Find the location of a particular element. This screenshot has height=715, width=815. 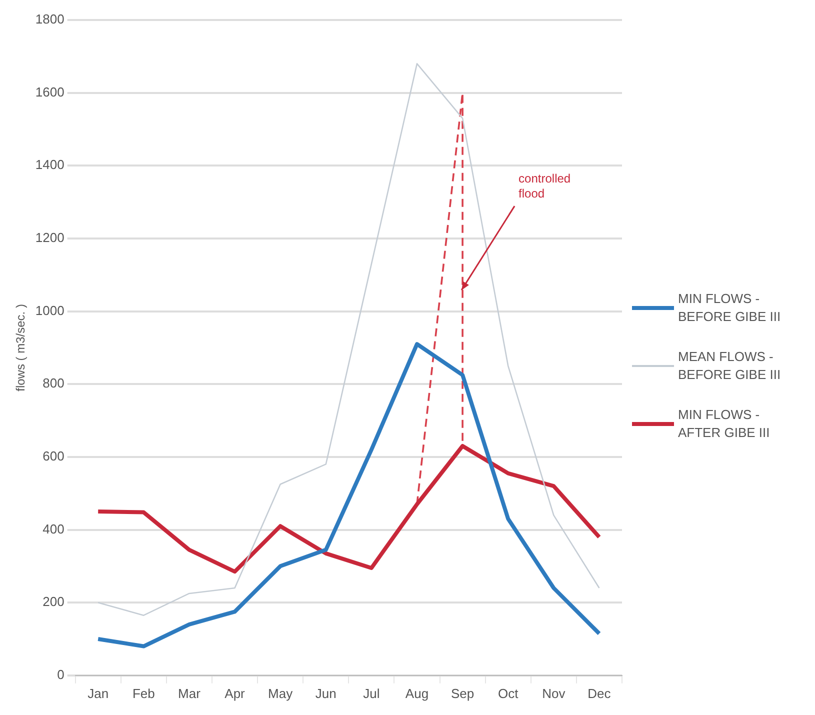

y-tick-label: 800 is located at coordinates (53, 383).